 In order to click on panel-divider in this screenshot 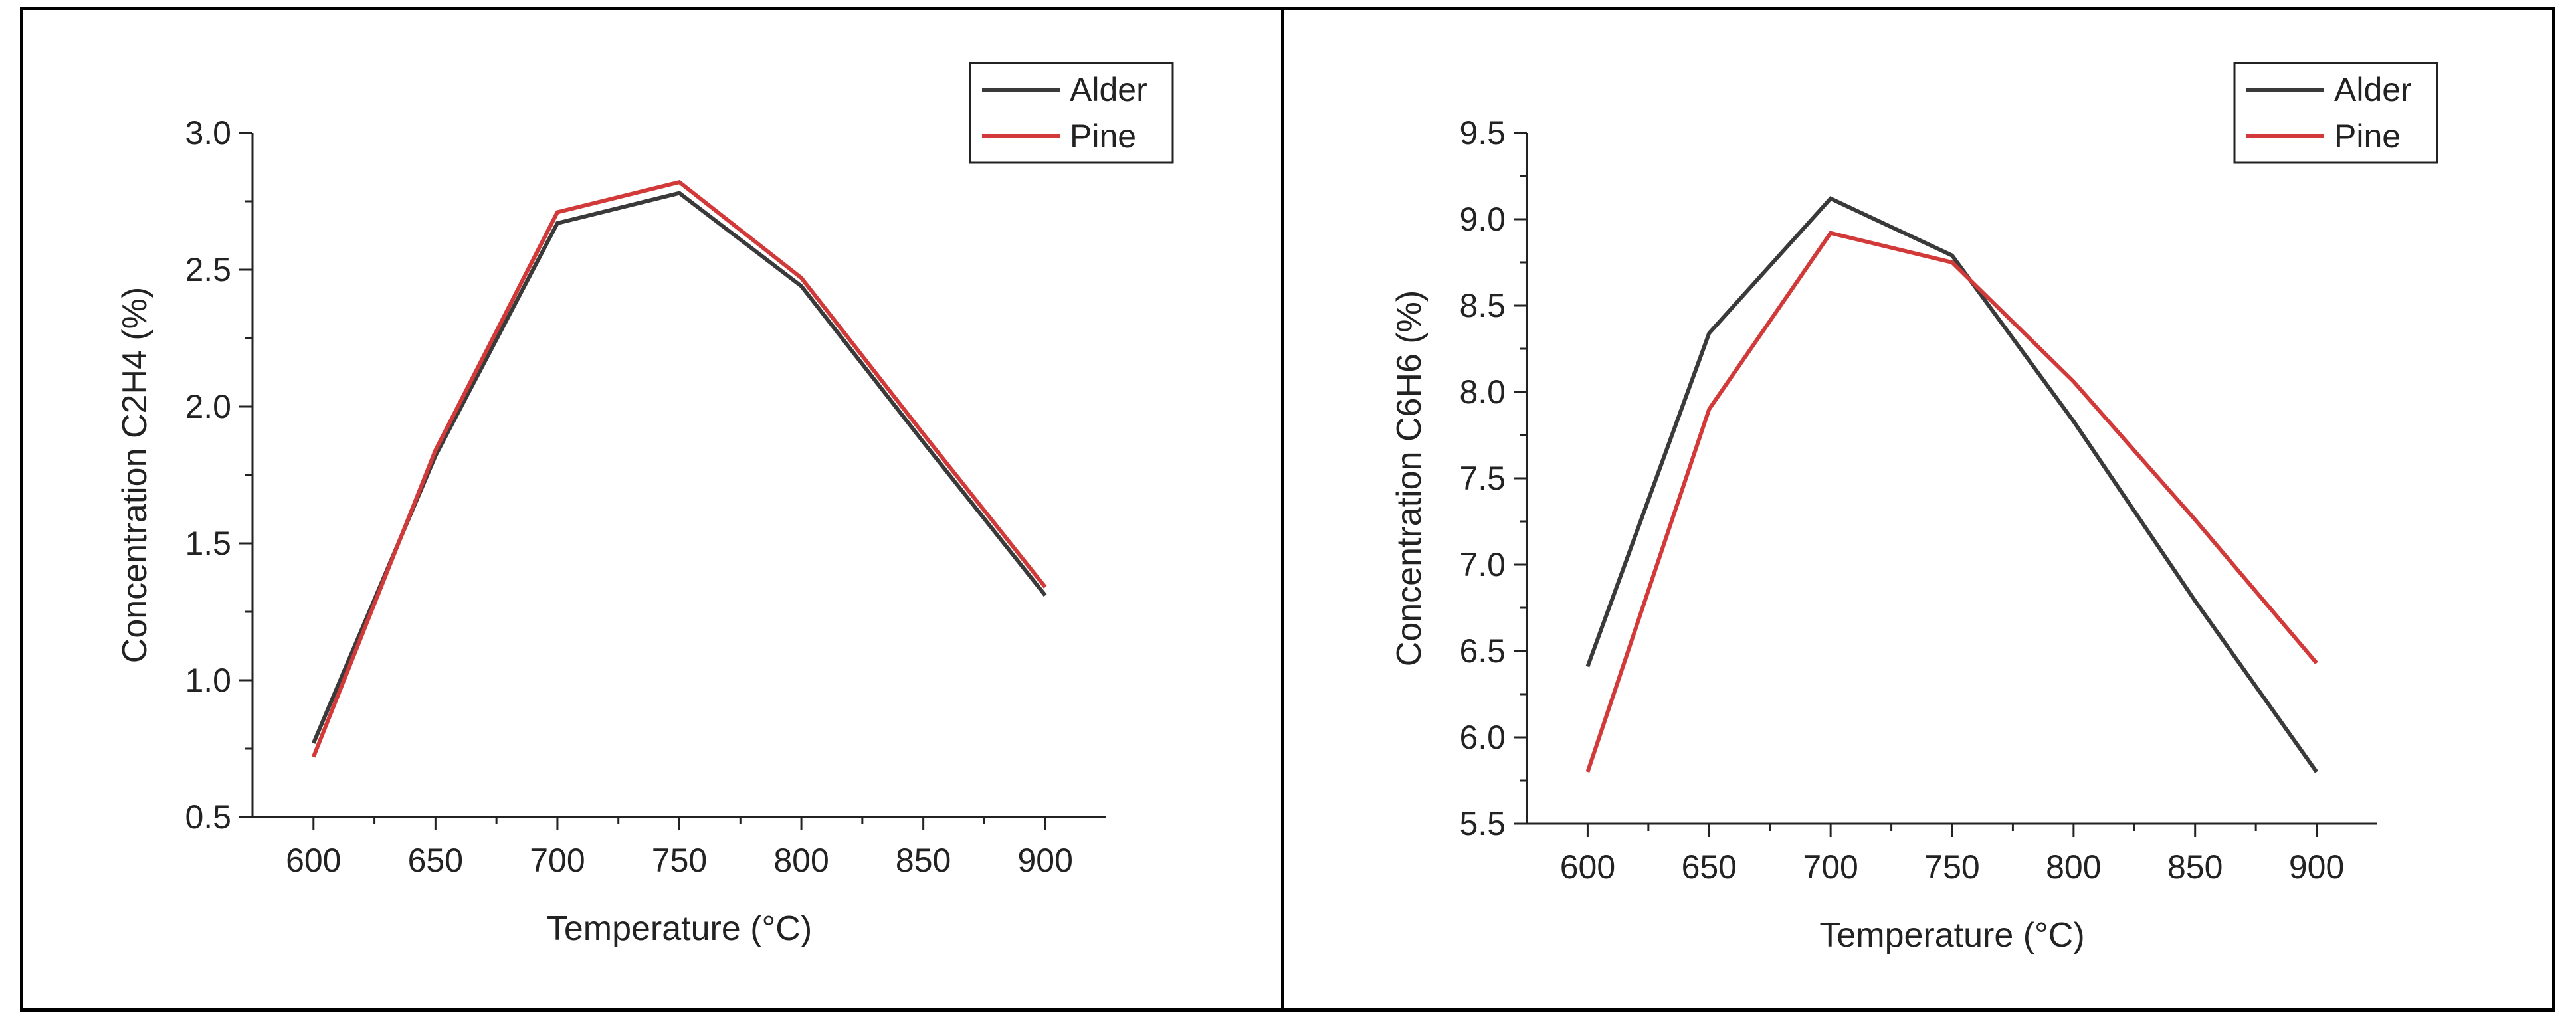, I will do `click(1282, 509)`.